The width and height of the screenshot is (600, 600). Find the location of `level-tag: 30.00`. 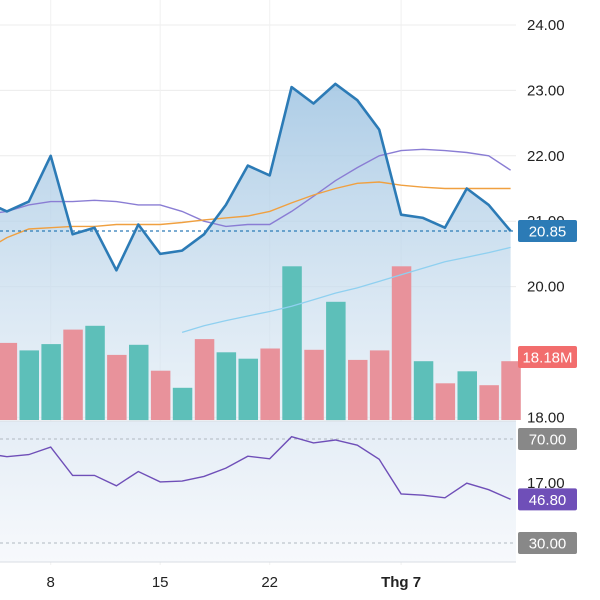

level-tag: 30.00 is located at coordinates (547, 543).